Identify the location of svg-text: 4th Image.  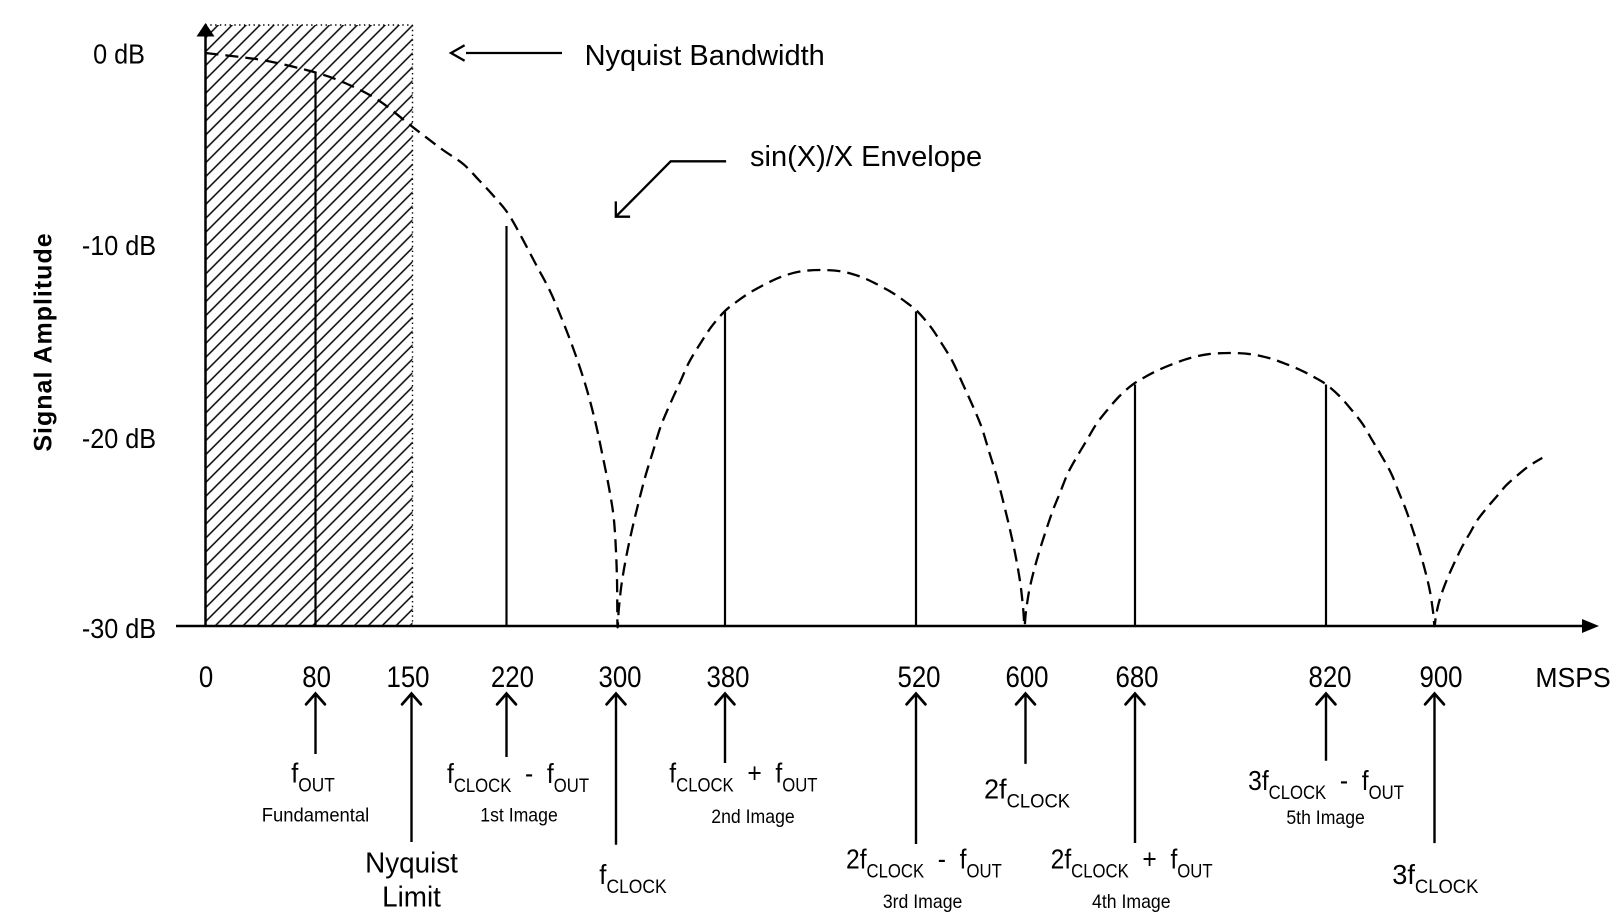
(1131, 901).